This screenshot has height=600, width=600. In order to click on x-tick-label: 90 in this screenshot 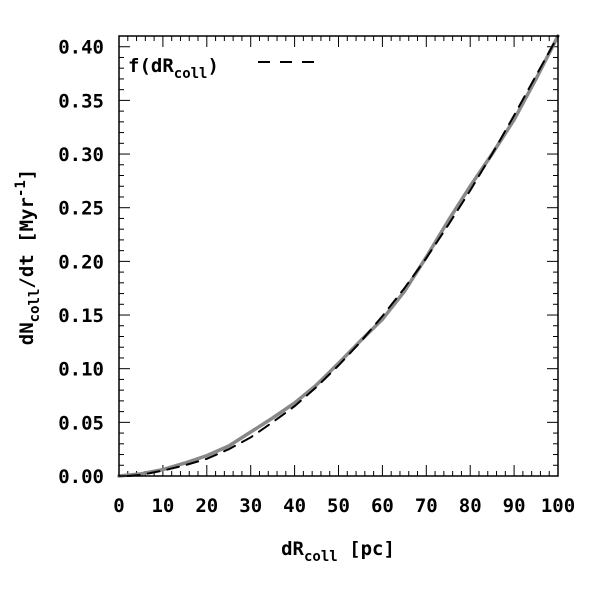, I will do `click(514, 506)`.